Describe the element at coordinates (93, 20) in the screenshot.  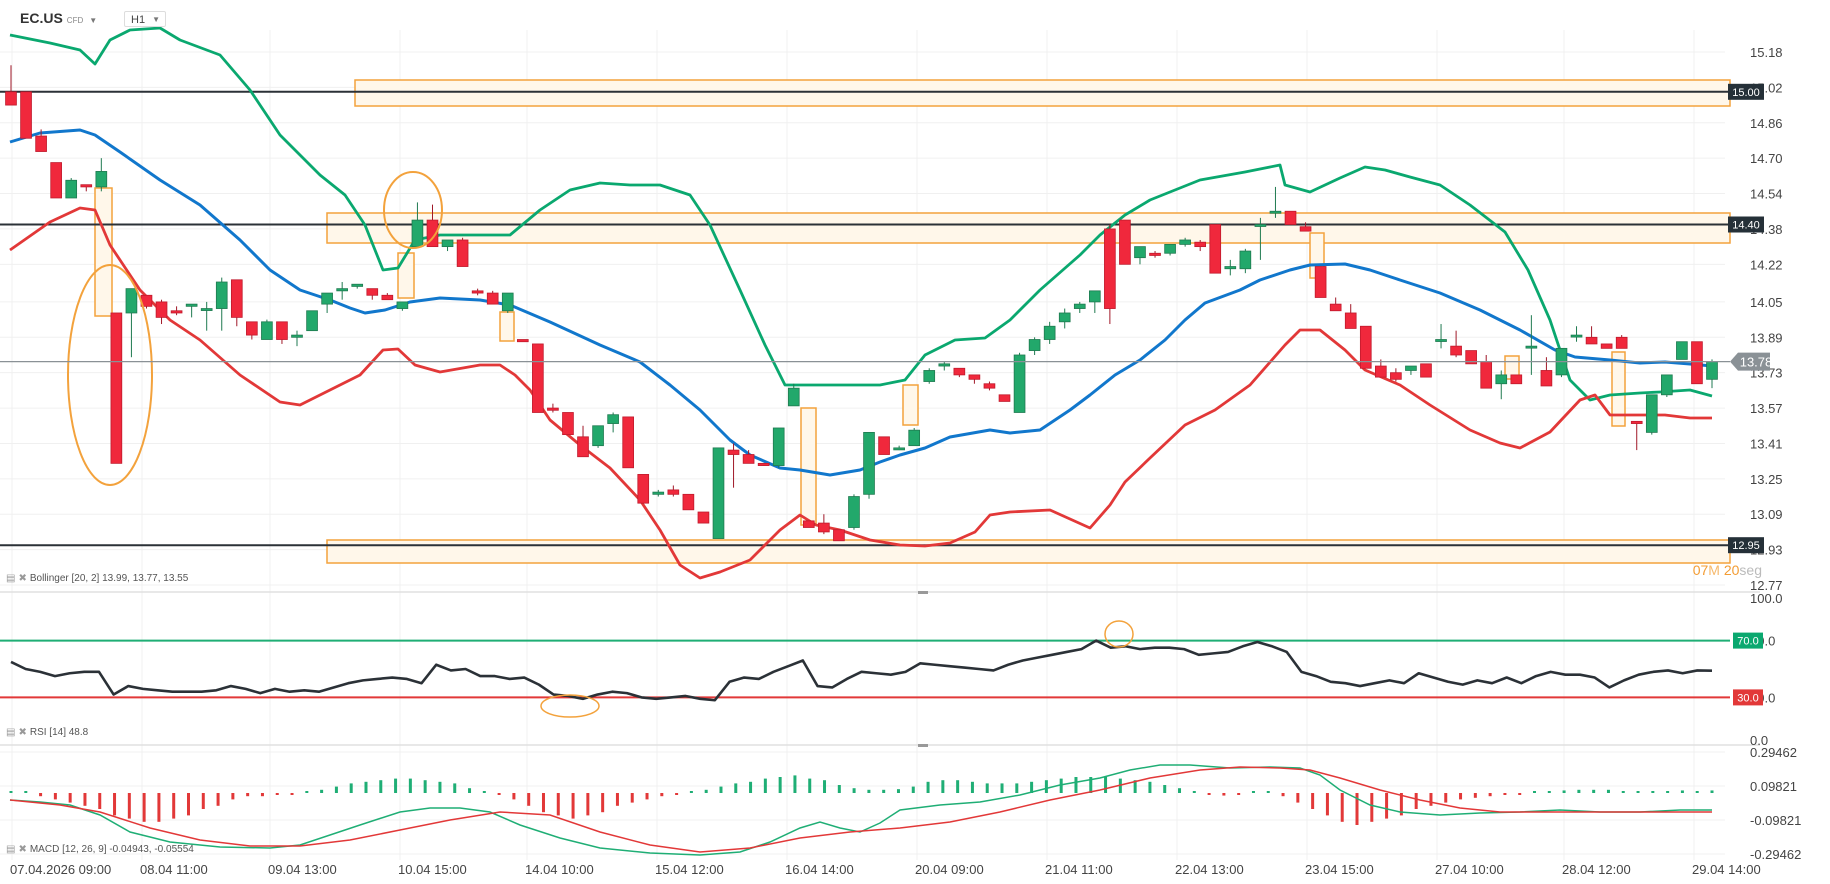
I see `chevron-down-icon: ▼` at that location.